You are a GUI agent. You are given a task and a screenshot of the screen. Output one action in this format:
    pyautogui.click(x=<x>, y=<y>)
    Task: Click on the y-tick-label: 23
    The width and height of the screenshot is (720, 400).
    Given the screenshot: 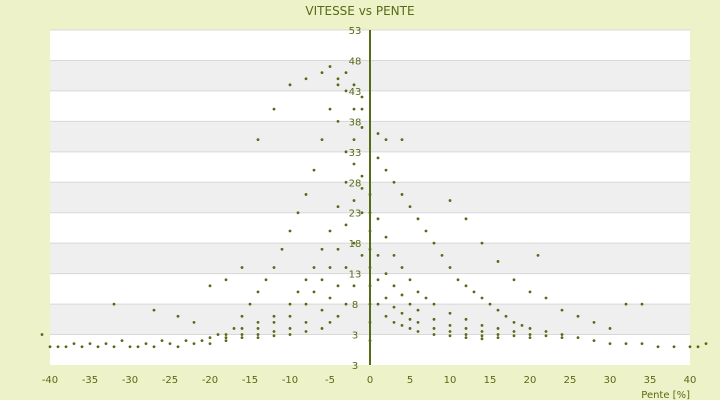 What is the action you would take?
    pyautogui.click(x=355, y=214)
    